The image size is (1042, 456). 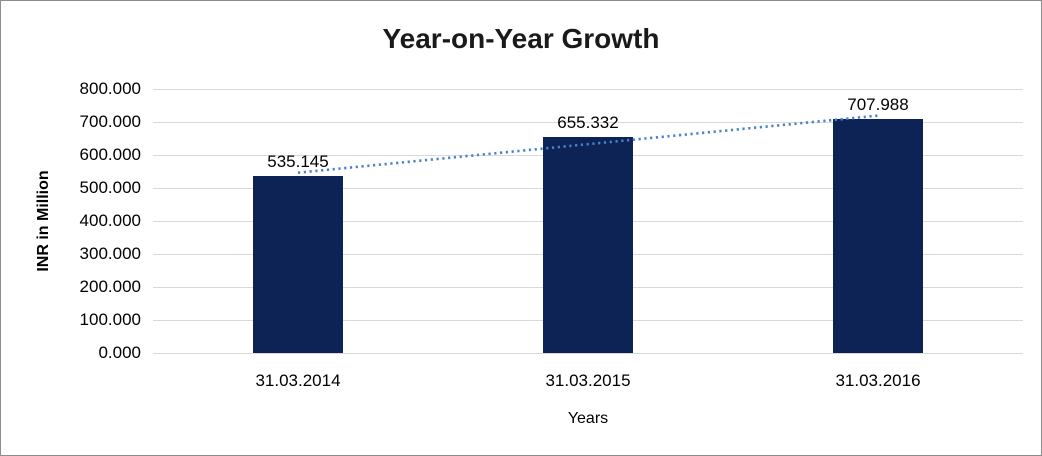 What do you see at coordinates (110, 121) in the screenshot?
I see `y-axis-tick-label: 700.000` at bounding box center [110, 121].